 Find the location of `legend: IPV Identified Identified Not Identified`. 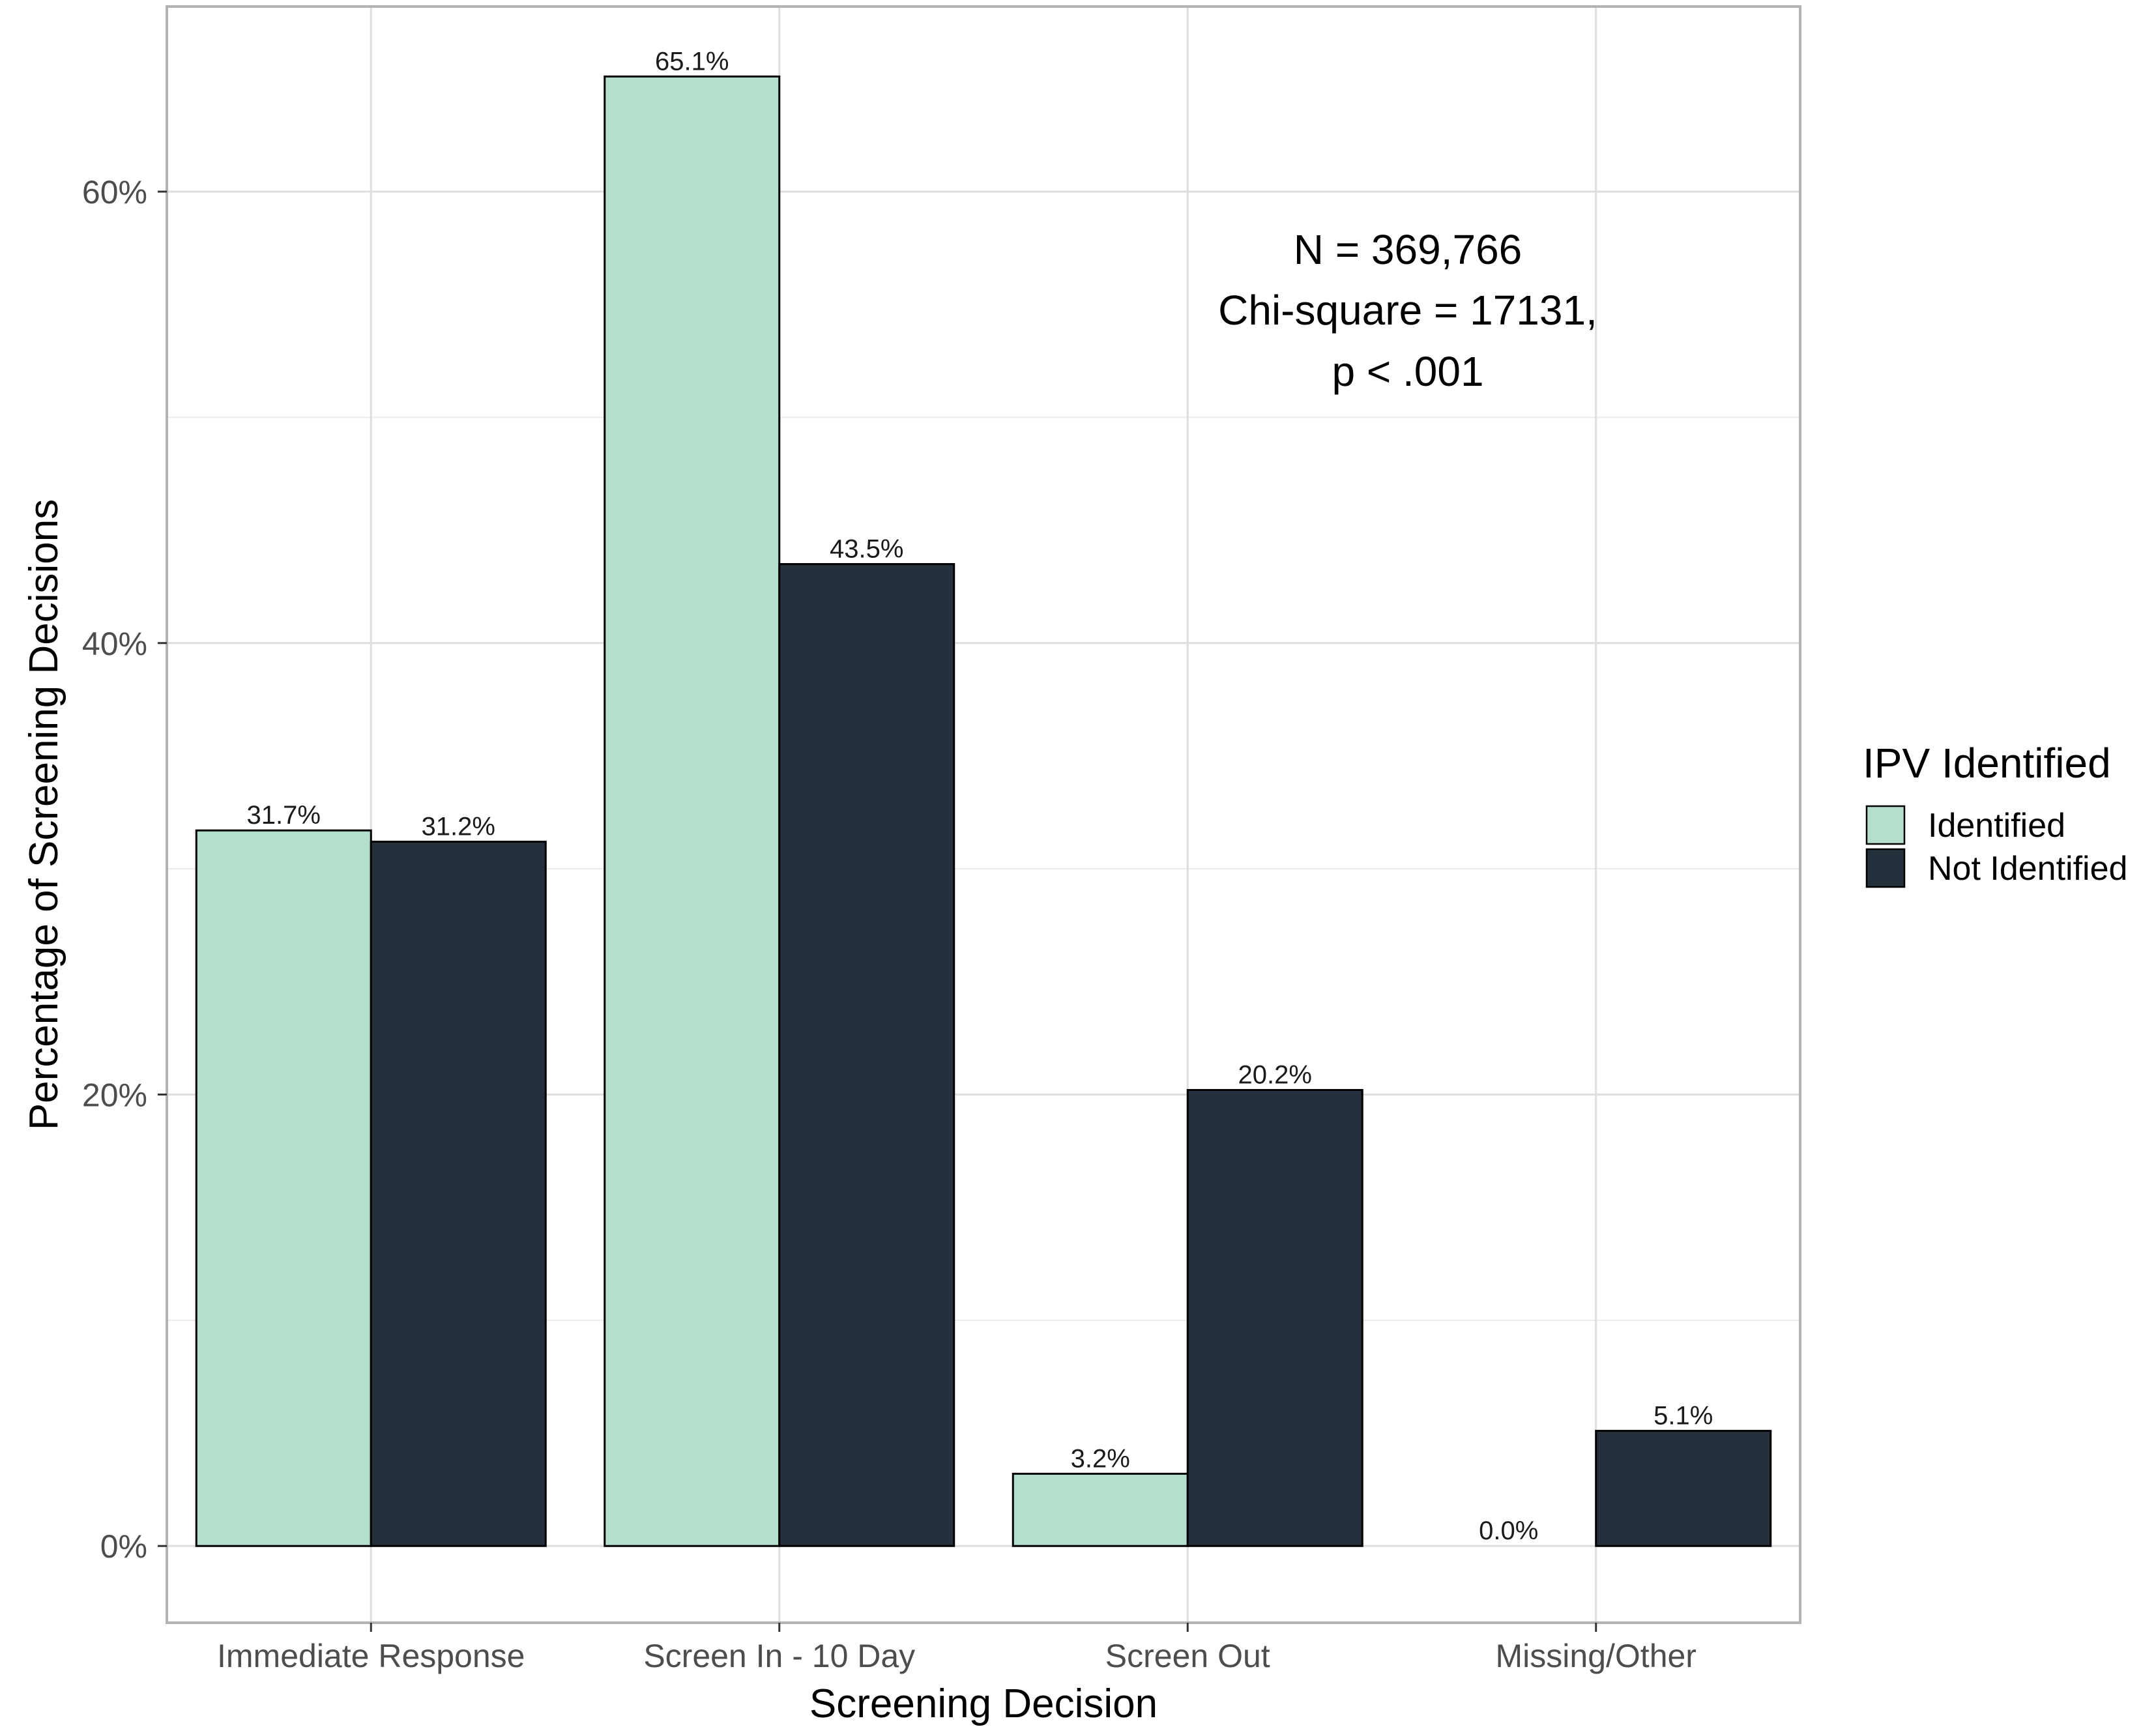

legend: IPV Identified Identified Not Identified is located at coordinates (1995, 814).